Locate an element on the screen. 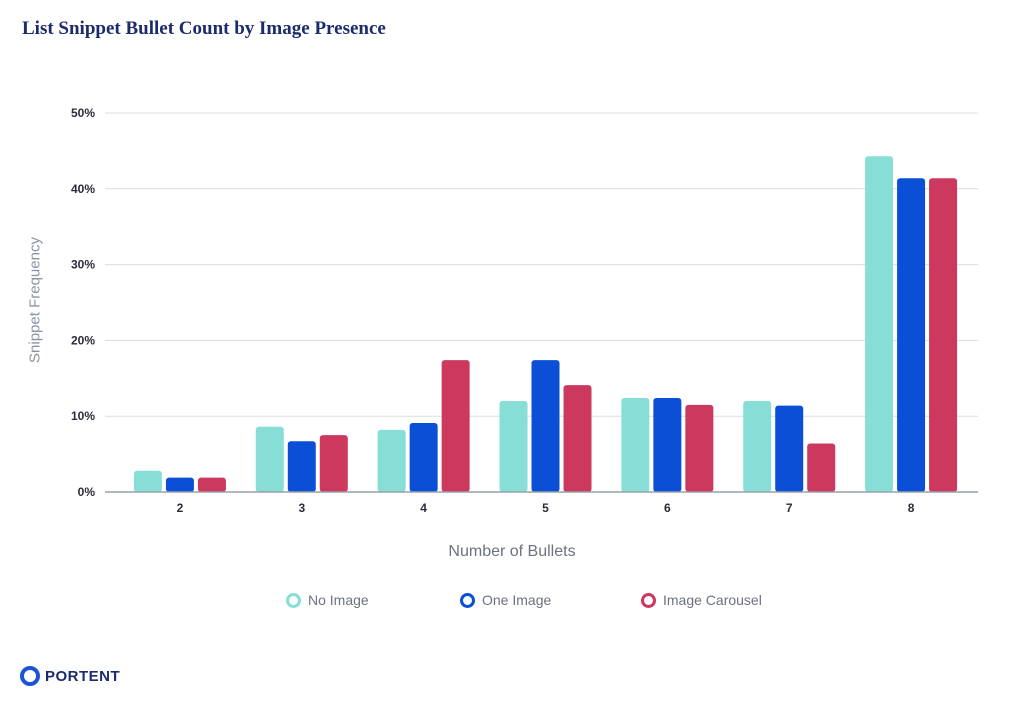 This screenshot has width=1024, height=706. y-tick-label: 20% is located at coordinates (83, 340).